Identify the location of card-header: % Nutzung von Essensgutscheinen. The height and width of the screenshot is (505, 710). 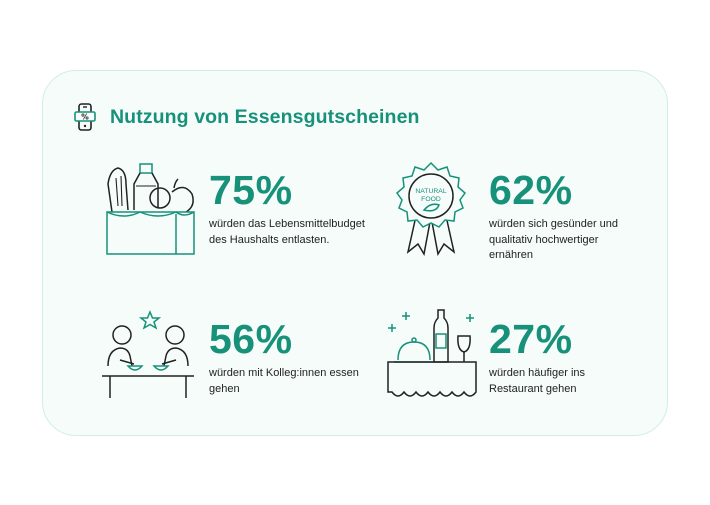
(247, 117).